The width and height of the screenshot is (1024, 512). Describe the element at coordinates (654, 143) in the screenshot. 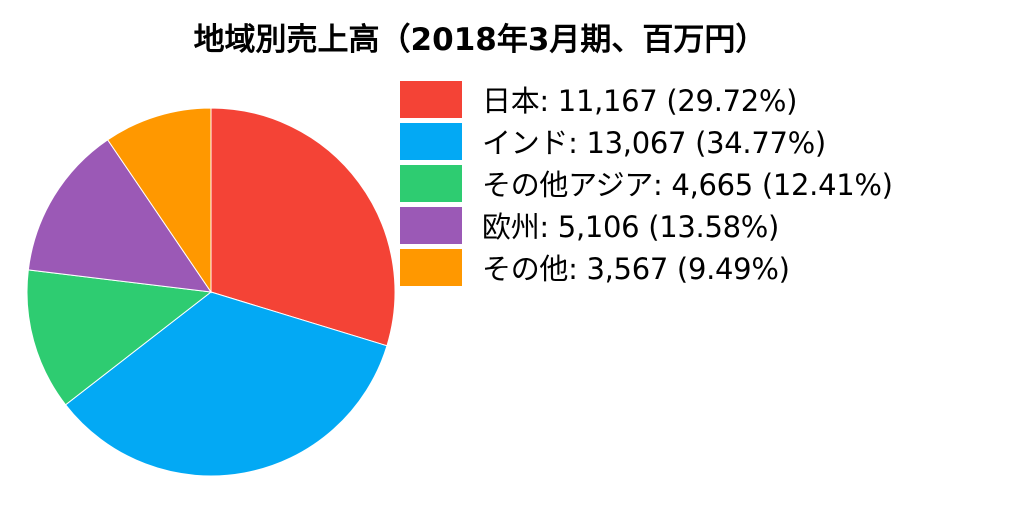

I see `legend-label-1: インド: 13,067 (34.77%)` at that location.